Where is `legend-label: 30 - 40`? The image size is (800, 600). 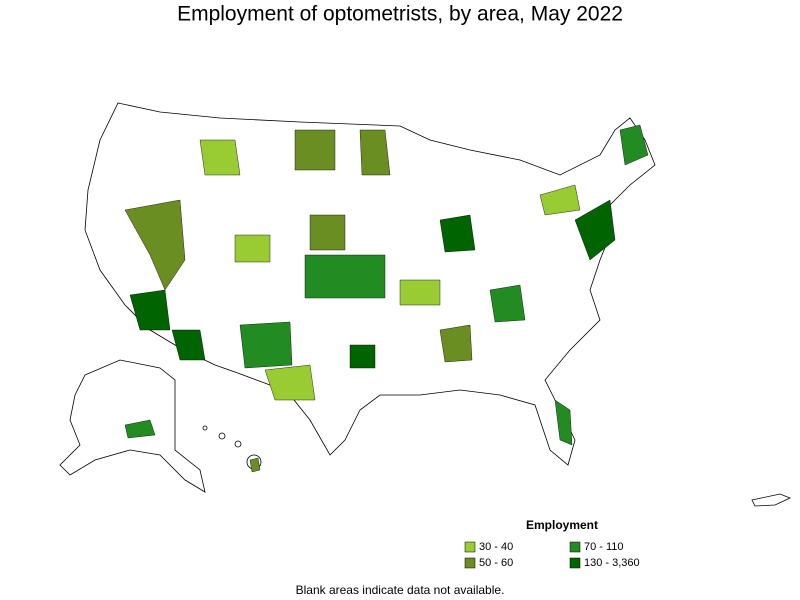 legend-label: 30 - 40 is located at coordinates (496, 547).